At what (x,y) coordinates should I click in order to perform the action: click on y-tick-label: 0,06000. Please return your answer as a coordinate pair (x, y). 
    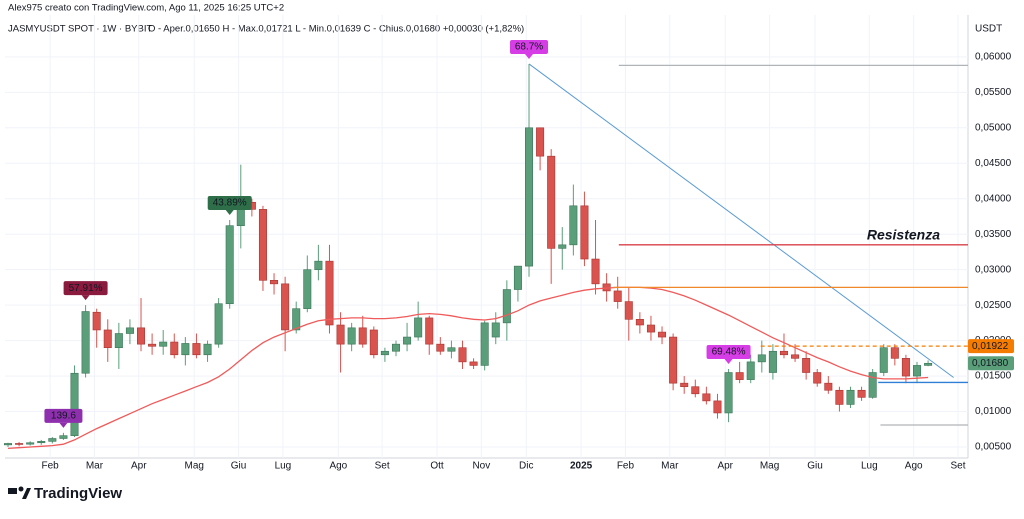
    Looking at the image, I should click on (993, 56).